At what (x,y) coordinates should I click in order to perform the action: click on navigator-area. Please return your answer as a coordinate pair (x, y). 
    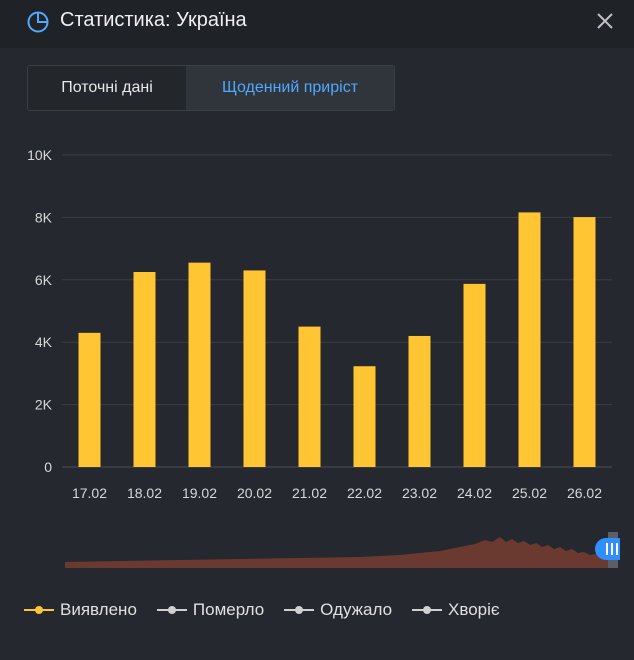
    Looking at the image, I should click on (338, 552).